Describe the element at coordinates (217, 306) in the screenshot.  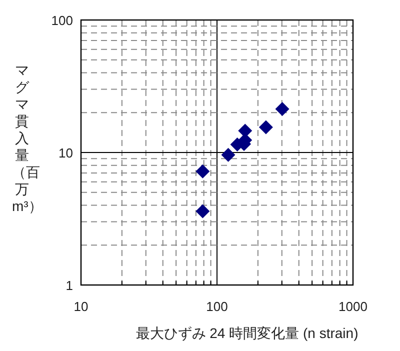
I see `x-tick-label: 100` at that location.